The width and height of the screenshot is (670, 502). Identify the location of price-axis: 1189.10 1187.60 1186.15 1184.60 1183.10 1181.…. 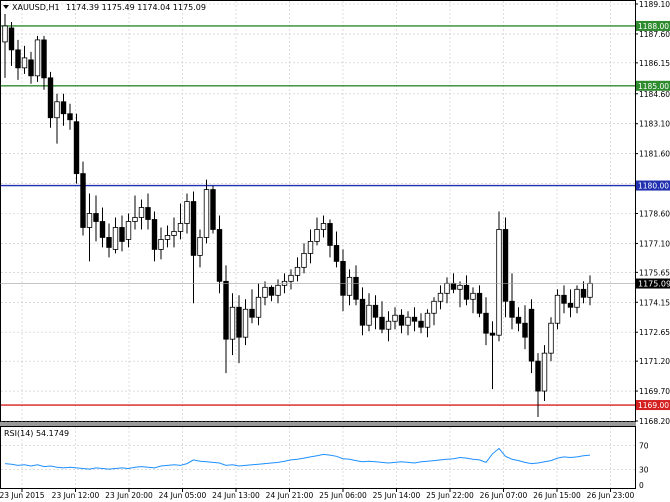
(652, 213).